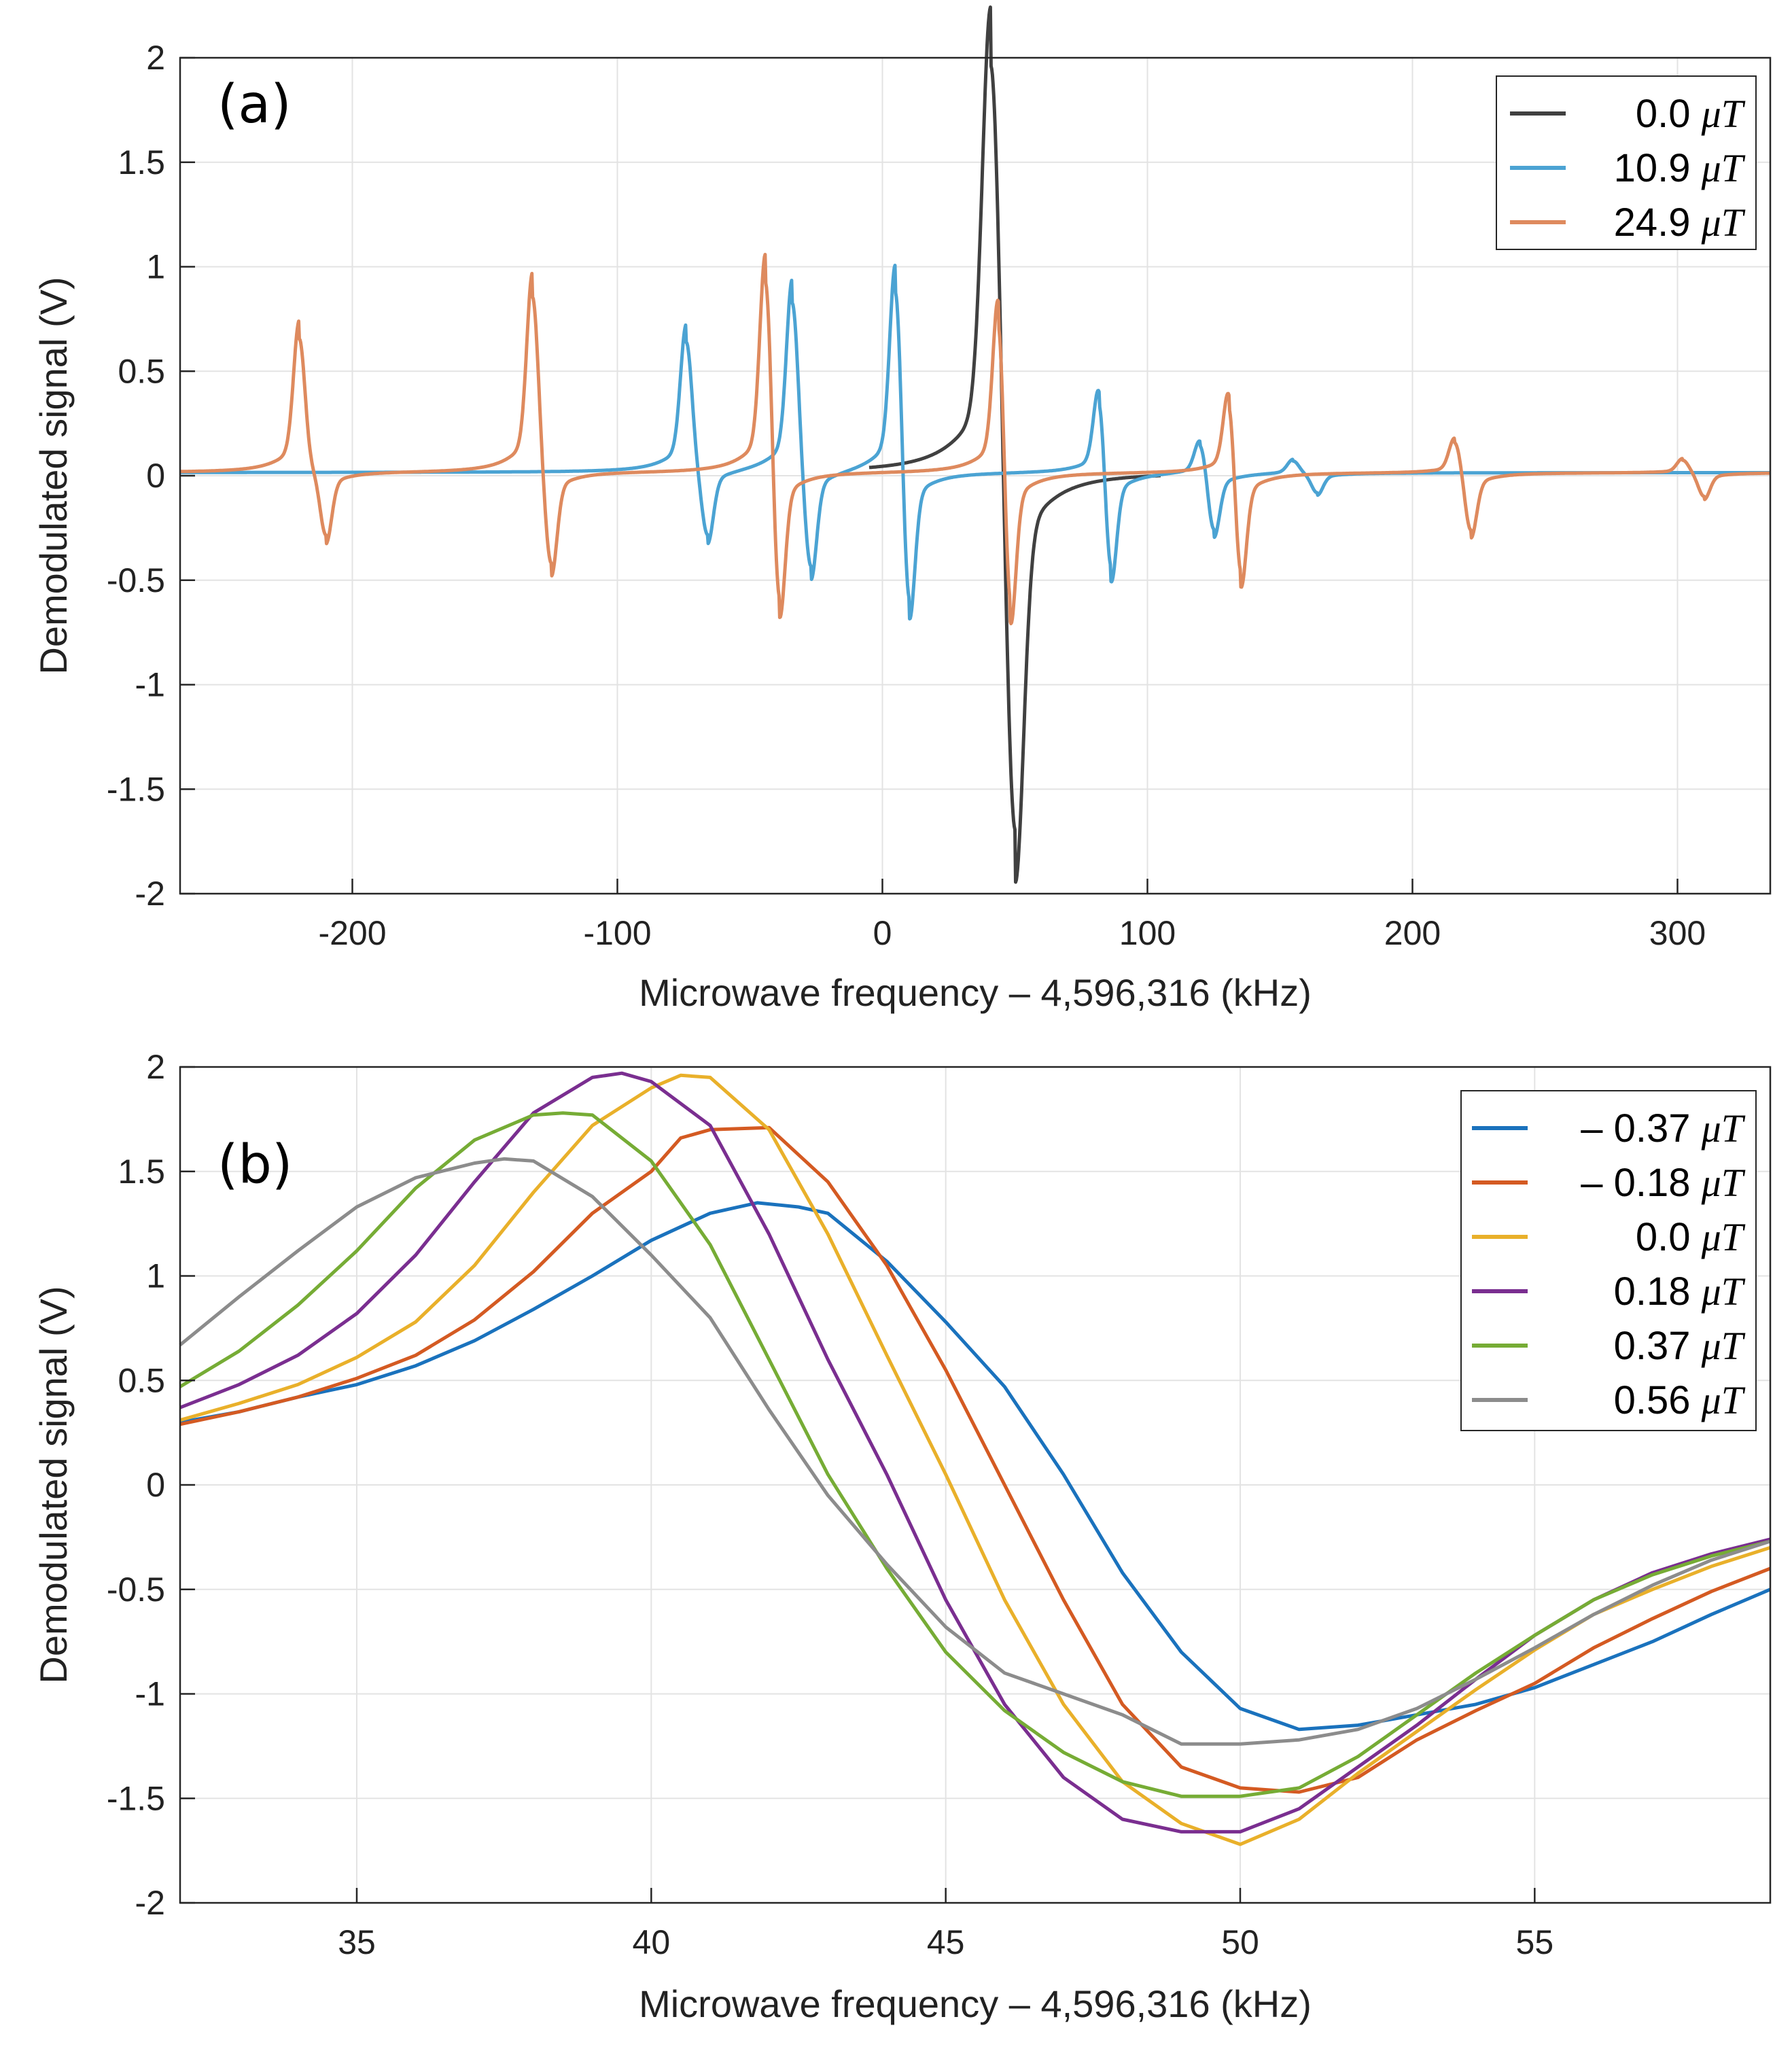  I want to click on legend-a: 0.0 μT 10.9 μT 24.9 μT, so click(1626, 162).